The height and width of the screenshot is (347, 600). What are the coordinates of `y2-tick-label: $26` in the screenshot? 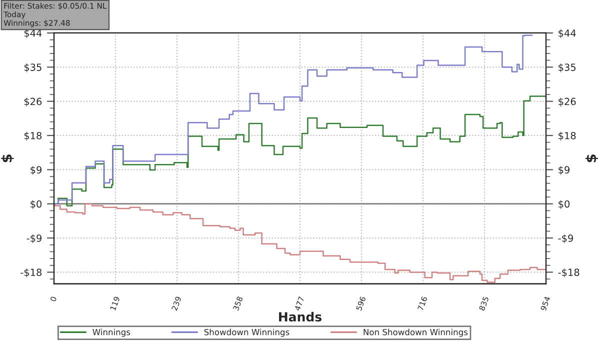 It's located at (567, 102).